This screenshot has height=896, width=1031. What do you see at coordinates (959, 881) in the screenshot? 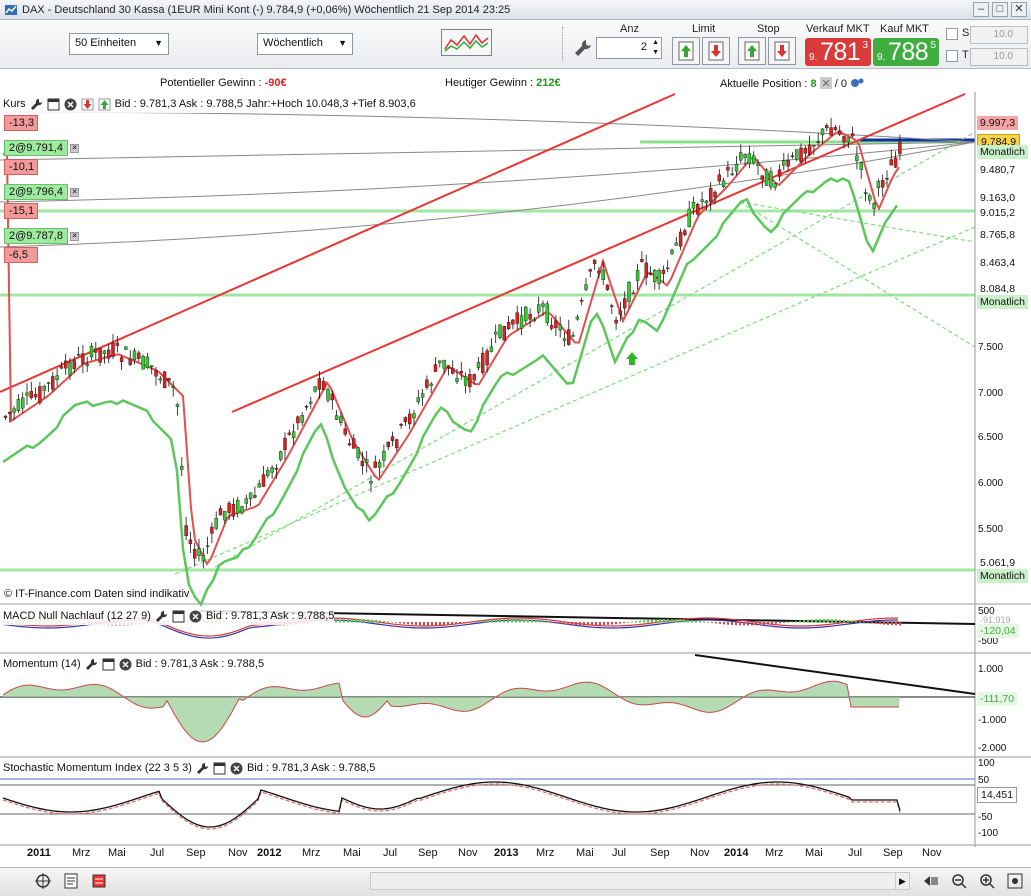
I see `zoom-out-icon` at bounding box center [959, 881].